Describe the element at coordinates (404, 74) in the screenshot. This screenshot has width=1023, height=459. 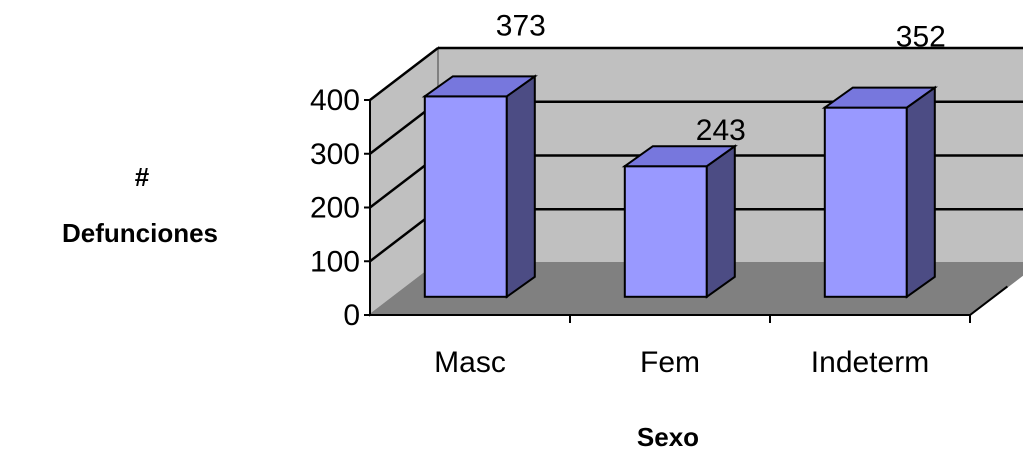
I see `gridline-side` at that location.